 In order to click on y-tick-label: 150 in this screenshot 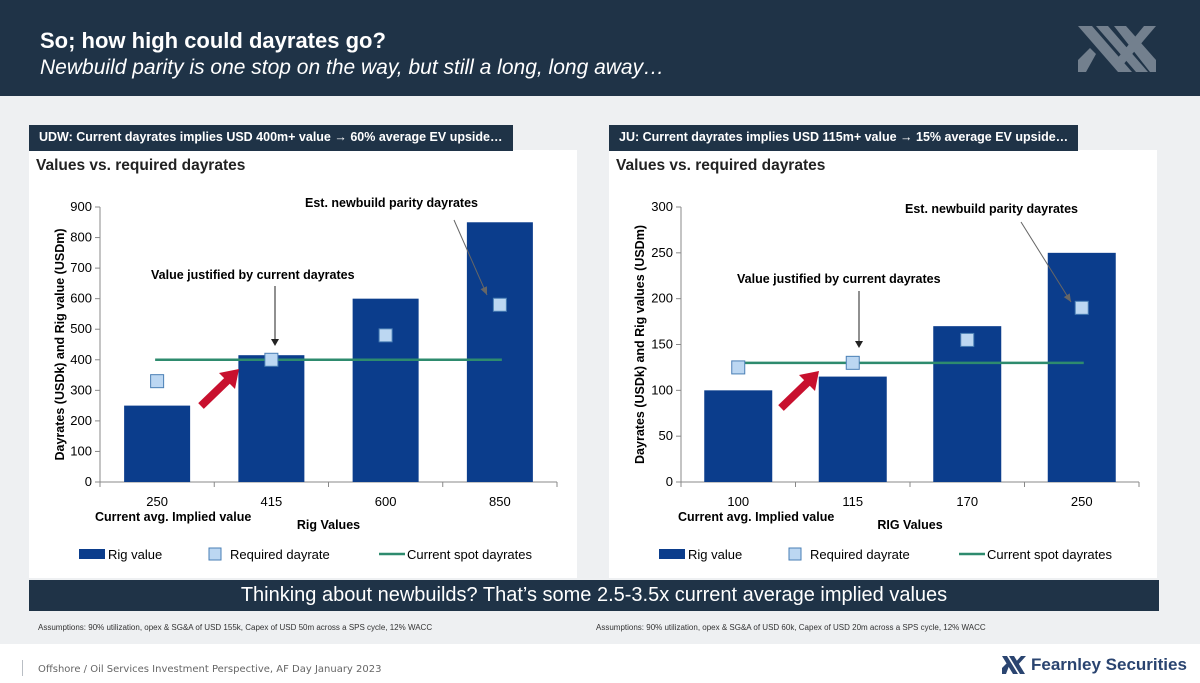, I will do `click(662, 344)`.